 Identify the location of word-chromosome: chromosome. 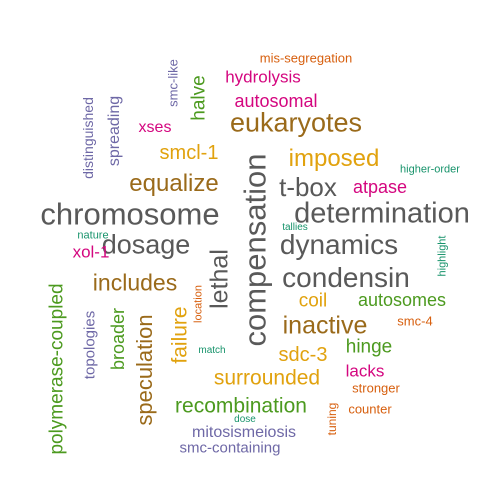
(130, 214).